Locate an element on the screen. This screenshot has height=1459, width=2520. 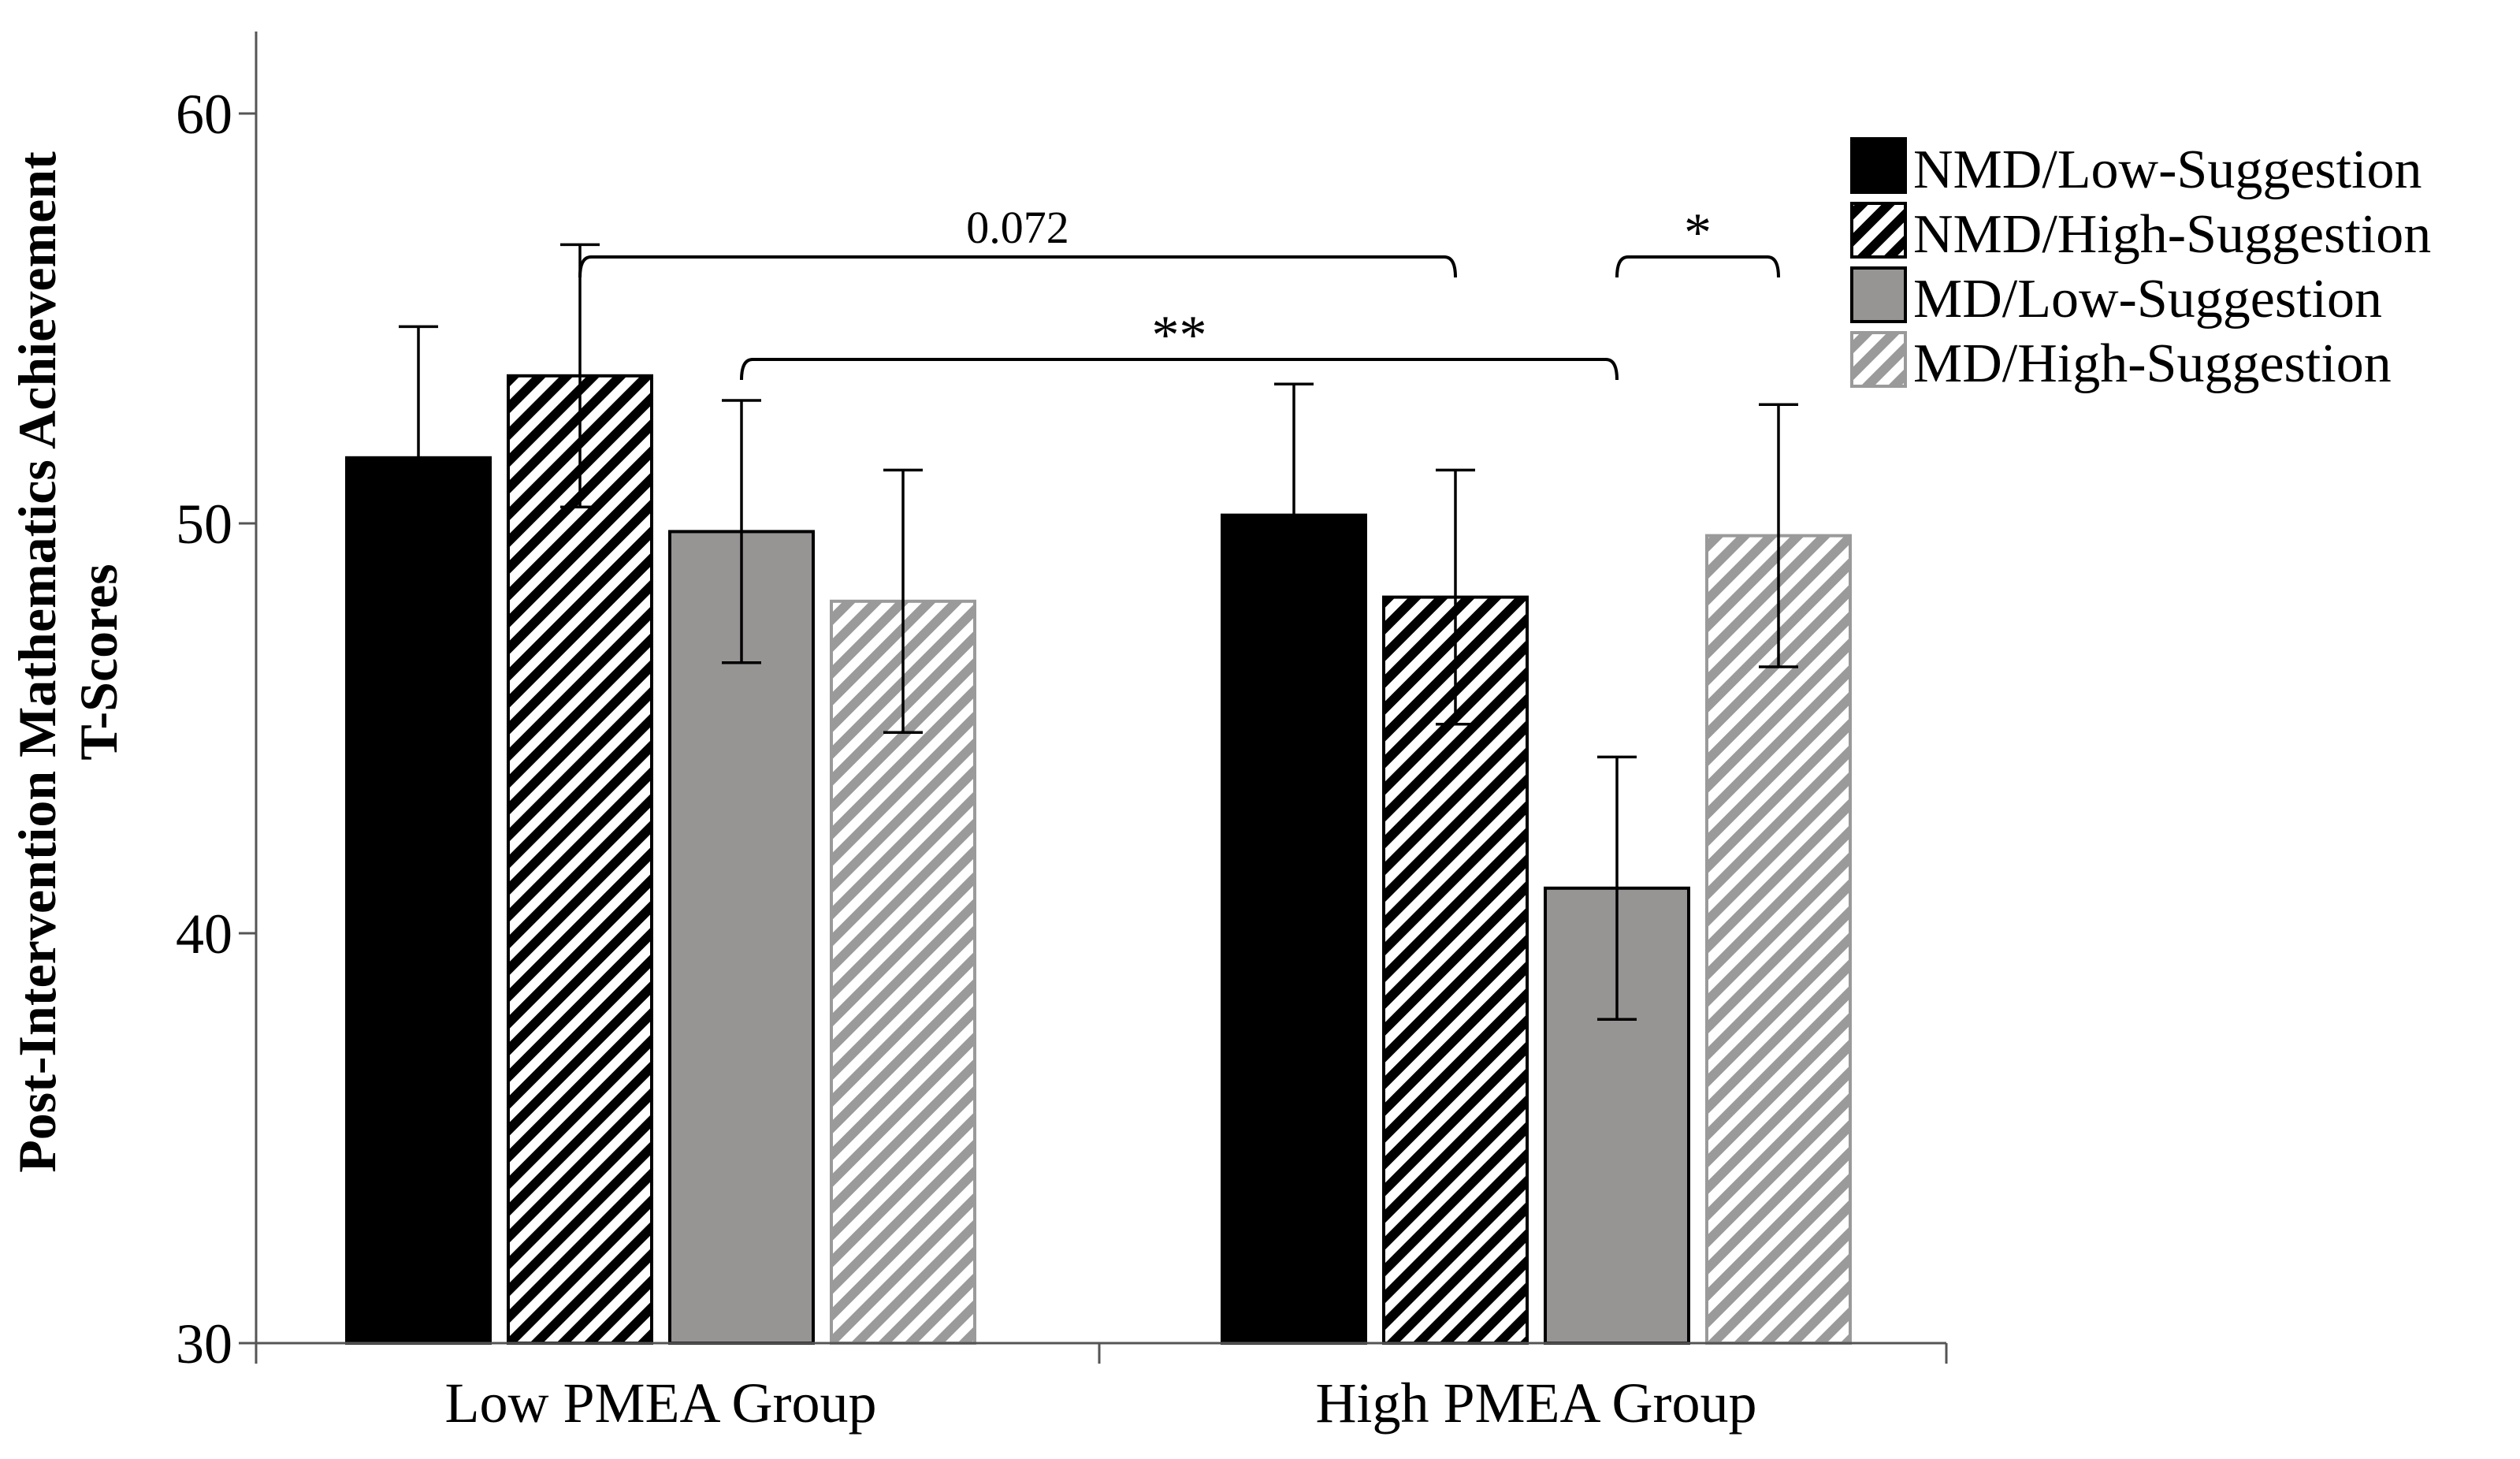
significance-label-3: * is located at coordinates (1698, 233).